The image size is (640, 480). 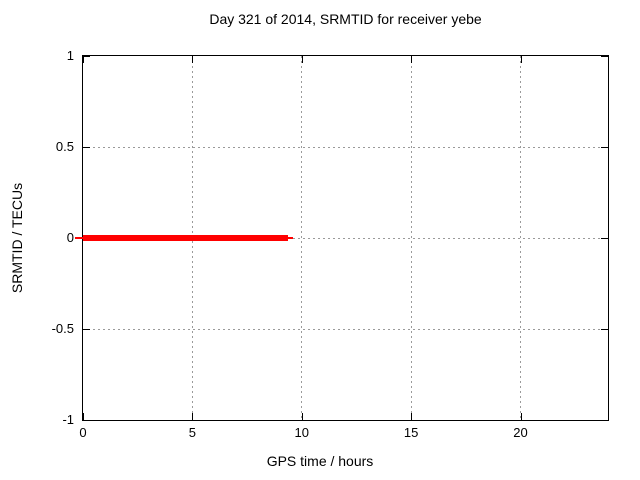 I want to click on y-tick-label: 1, so click(x=70, y=55).